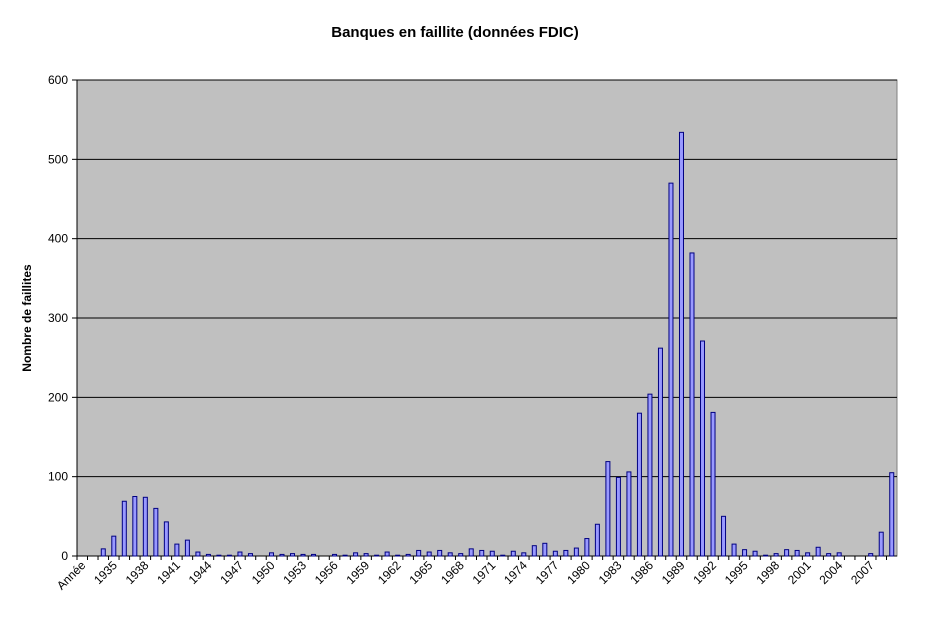 The image size is (931, 628). I want to click on x-tick-label: 1953, so click(294, 572).